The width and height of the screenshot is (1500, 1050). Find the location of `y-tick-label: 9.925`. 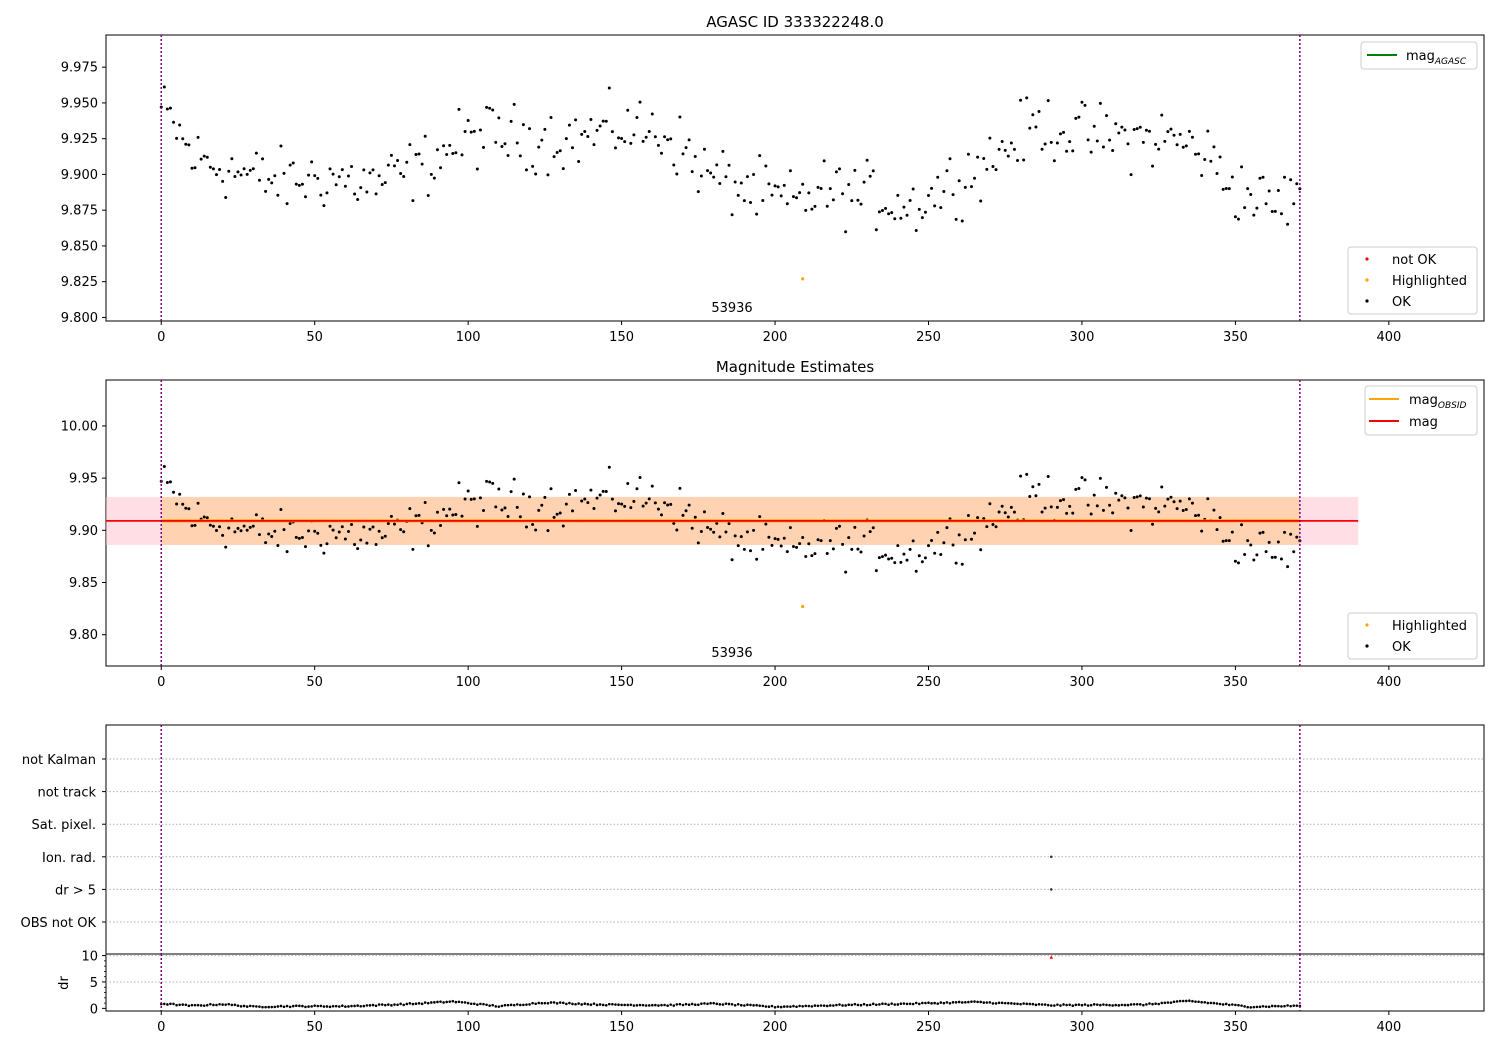

y-tick-label: 9.925 is located at coordinates (79, 139).